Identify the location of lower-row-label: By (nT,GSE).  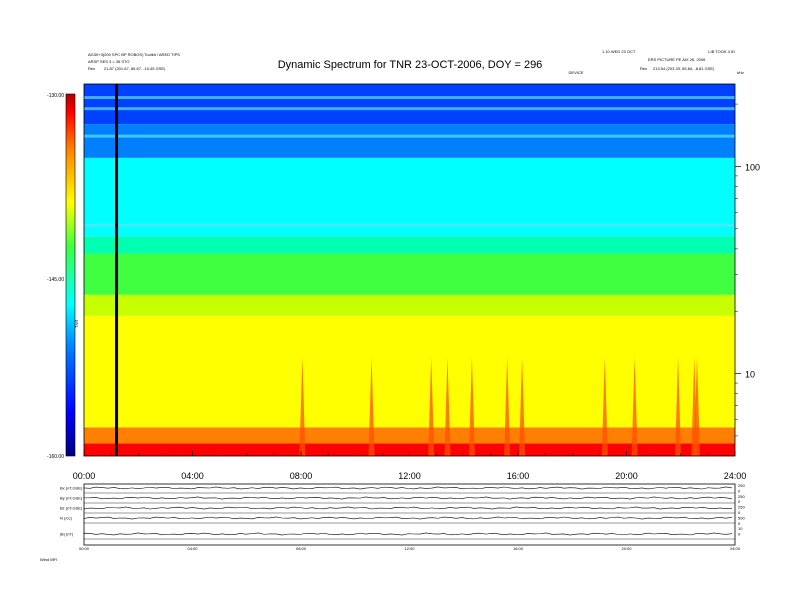
(71, 498).